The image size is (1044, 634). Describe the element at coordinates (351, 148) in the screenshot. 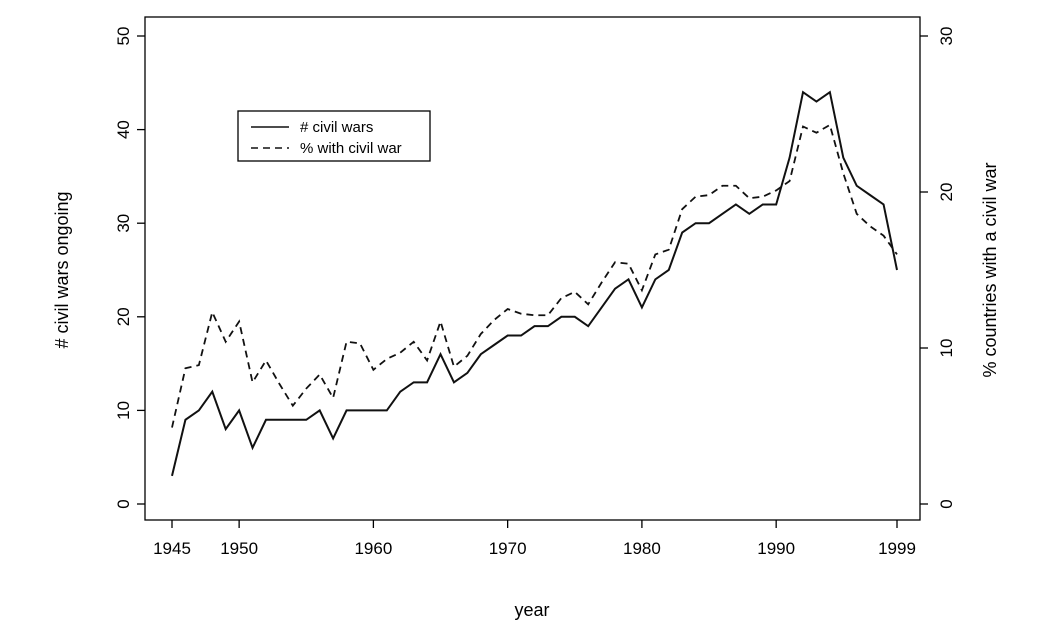

I see `legend-label-percent-civil-war: % with civil war` at that location.